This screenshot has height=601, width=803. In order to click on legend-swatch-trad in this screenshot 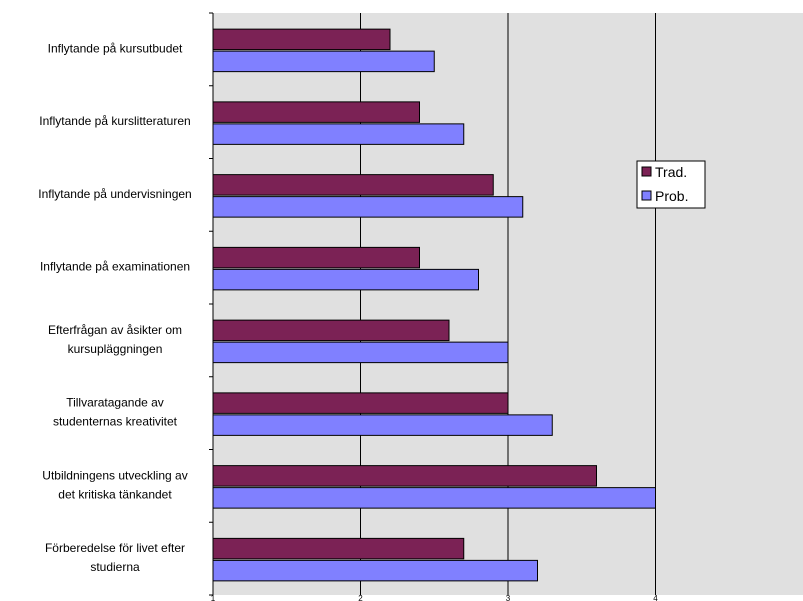, I will do `click(646, 171)`.